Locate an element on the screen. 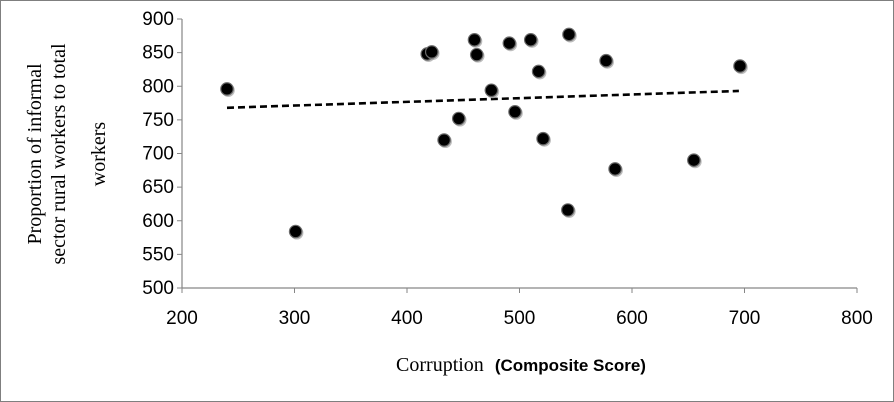 The height and width of the screenshot is (402, 894). y-axis-ticks: 500 550 600 650 700 750 800 850 900 is located at coordinates (162, 154).